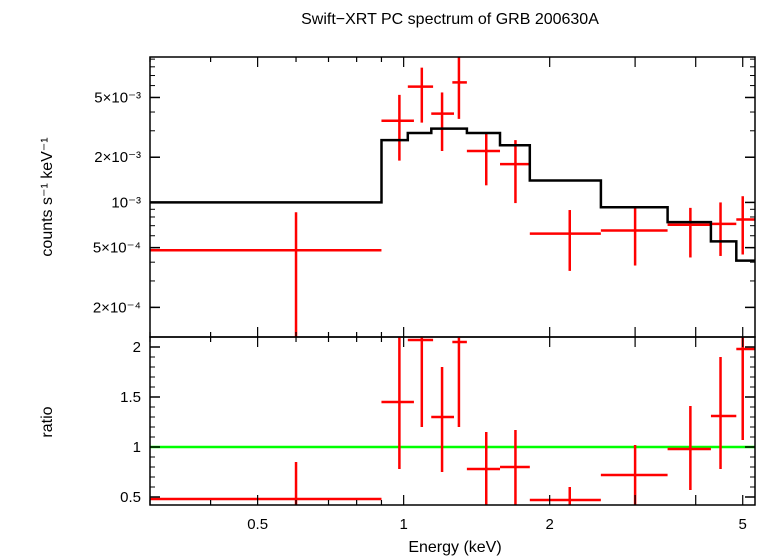  Describe the element at coordinates (403, 524) in the screenshot. I see `x-tick-label: 1` at that location.